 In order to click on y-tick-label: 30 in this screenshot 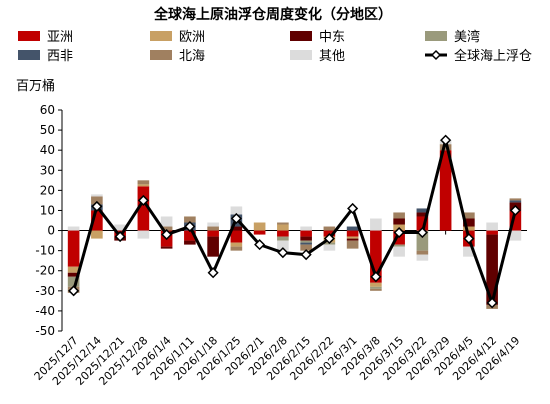, I will do `click(47, 170)`.